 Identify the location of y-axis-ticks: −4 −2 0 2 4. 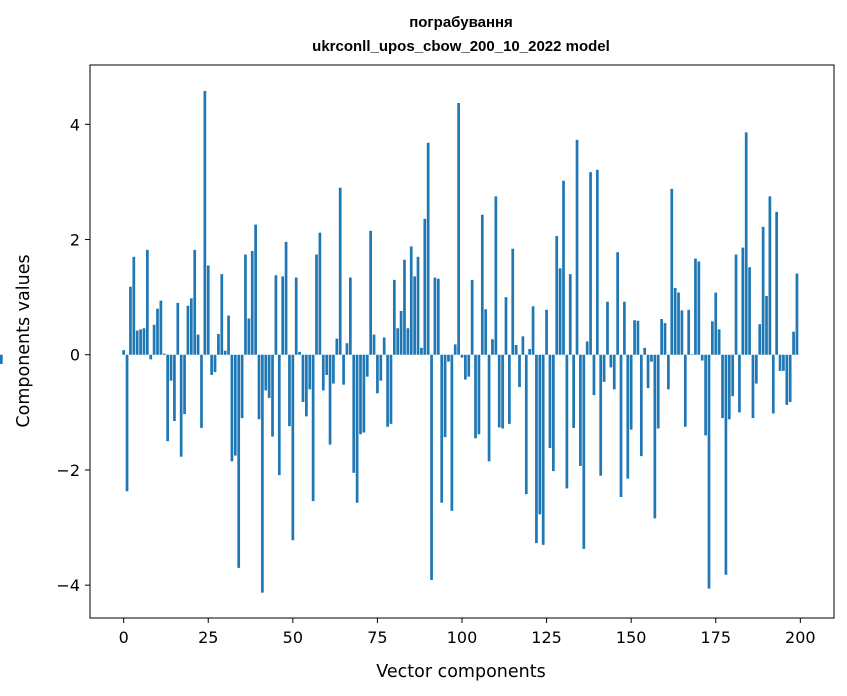
(73, 355).